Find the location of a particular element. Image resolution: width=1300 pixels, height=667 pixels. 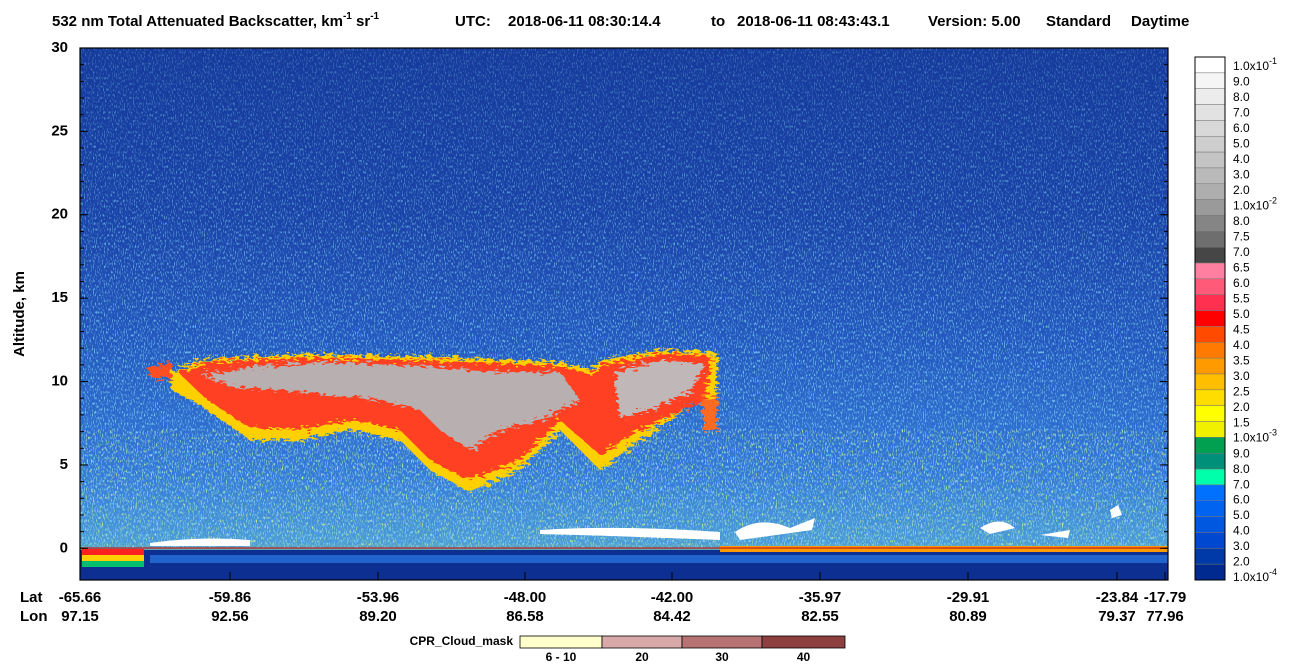

lat-label: -65.66 is located at coordinates (80, 597).